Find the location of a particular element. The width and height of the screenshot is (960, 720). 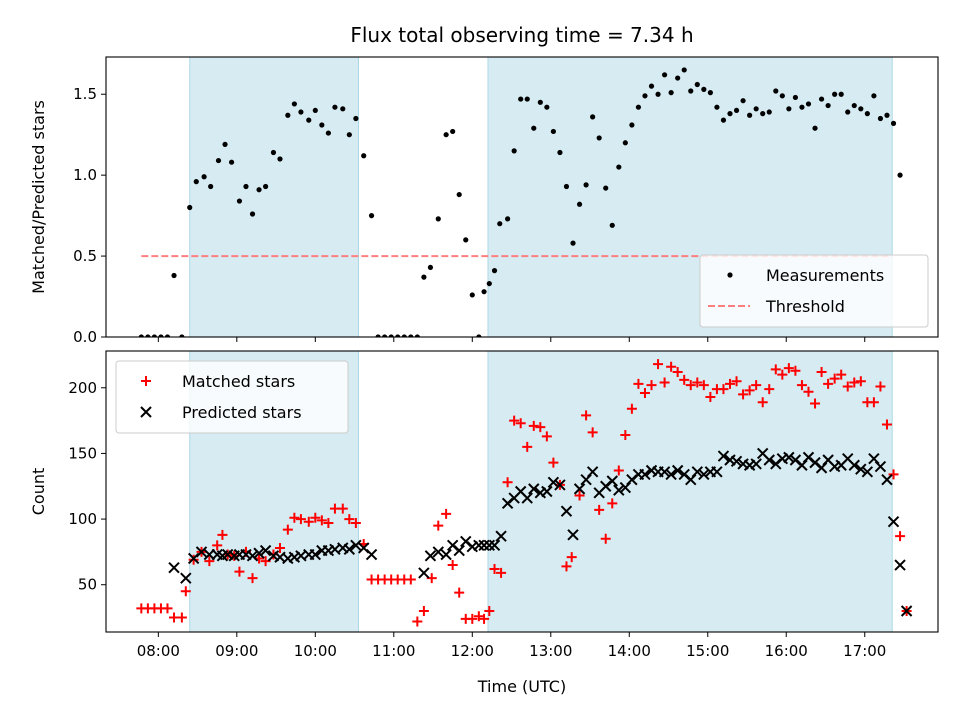

y-tick-label: 200 is located at coordinates (82, 388).